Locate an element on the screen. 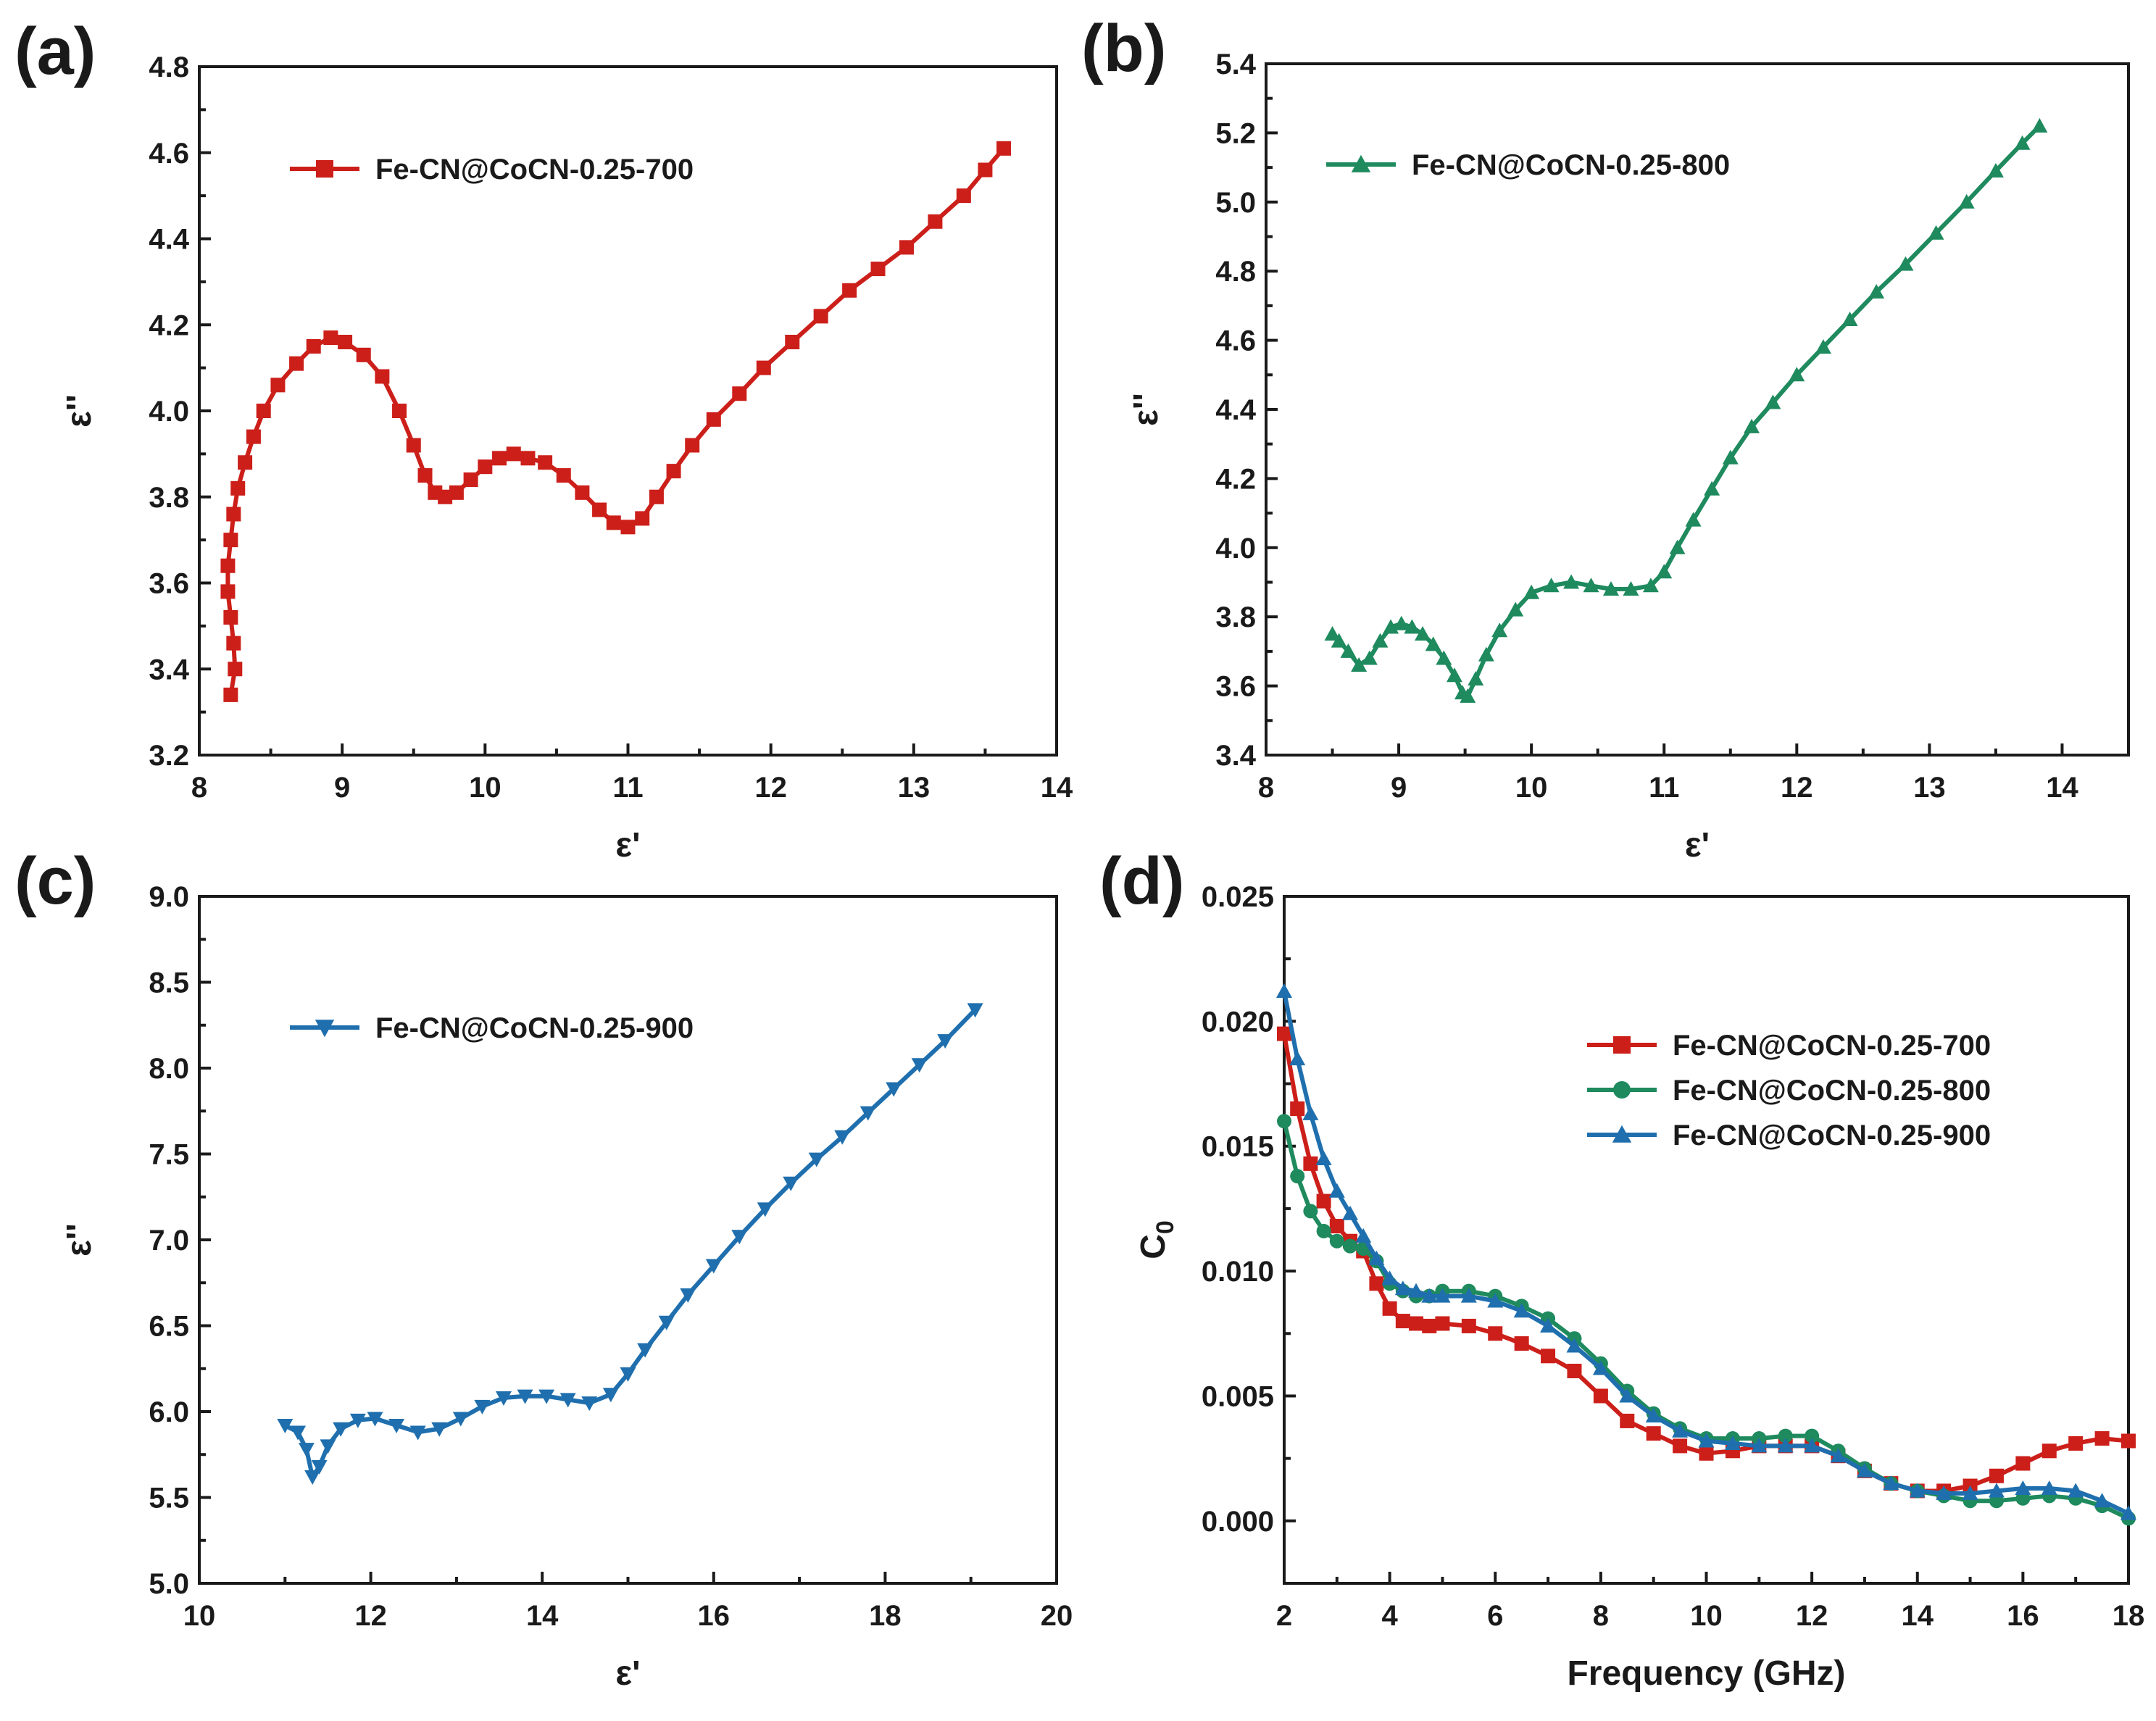 Image resolution: width=2156 pixels, height=1721 pixels. panel-label: (a) is located at coordinates (55, 51).